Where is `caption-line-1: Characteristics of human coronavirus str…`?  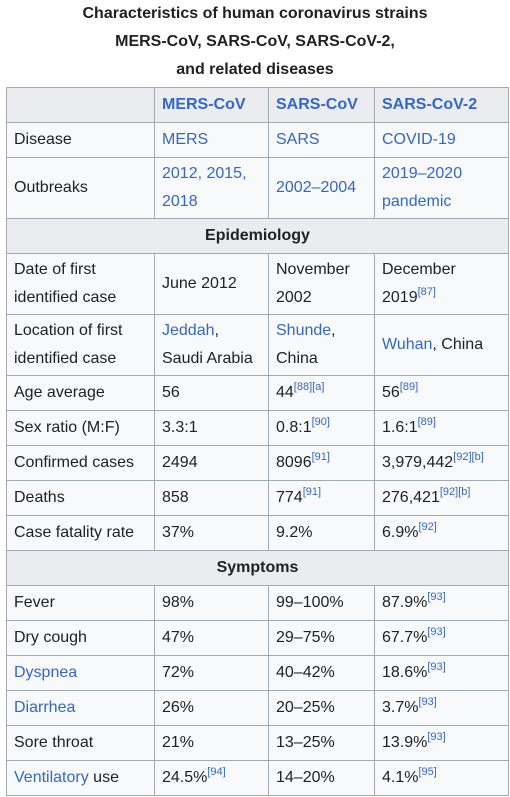 caption-line-1: Characteristics of human coronavirus str… is located at coordinates (255, 13).